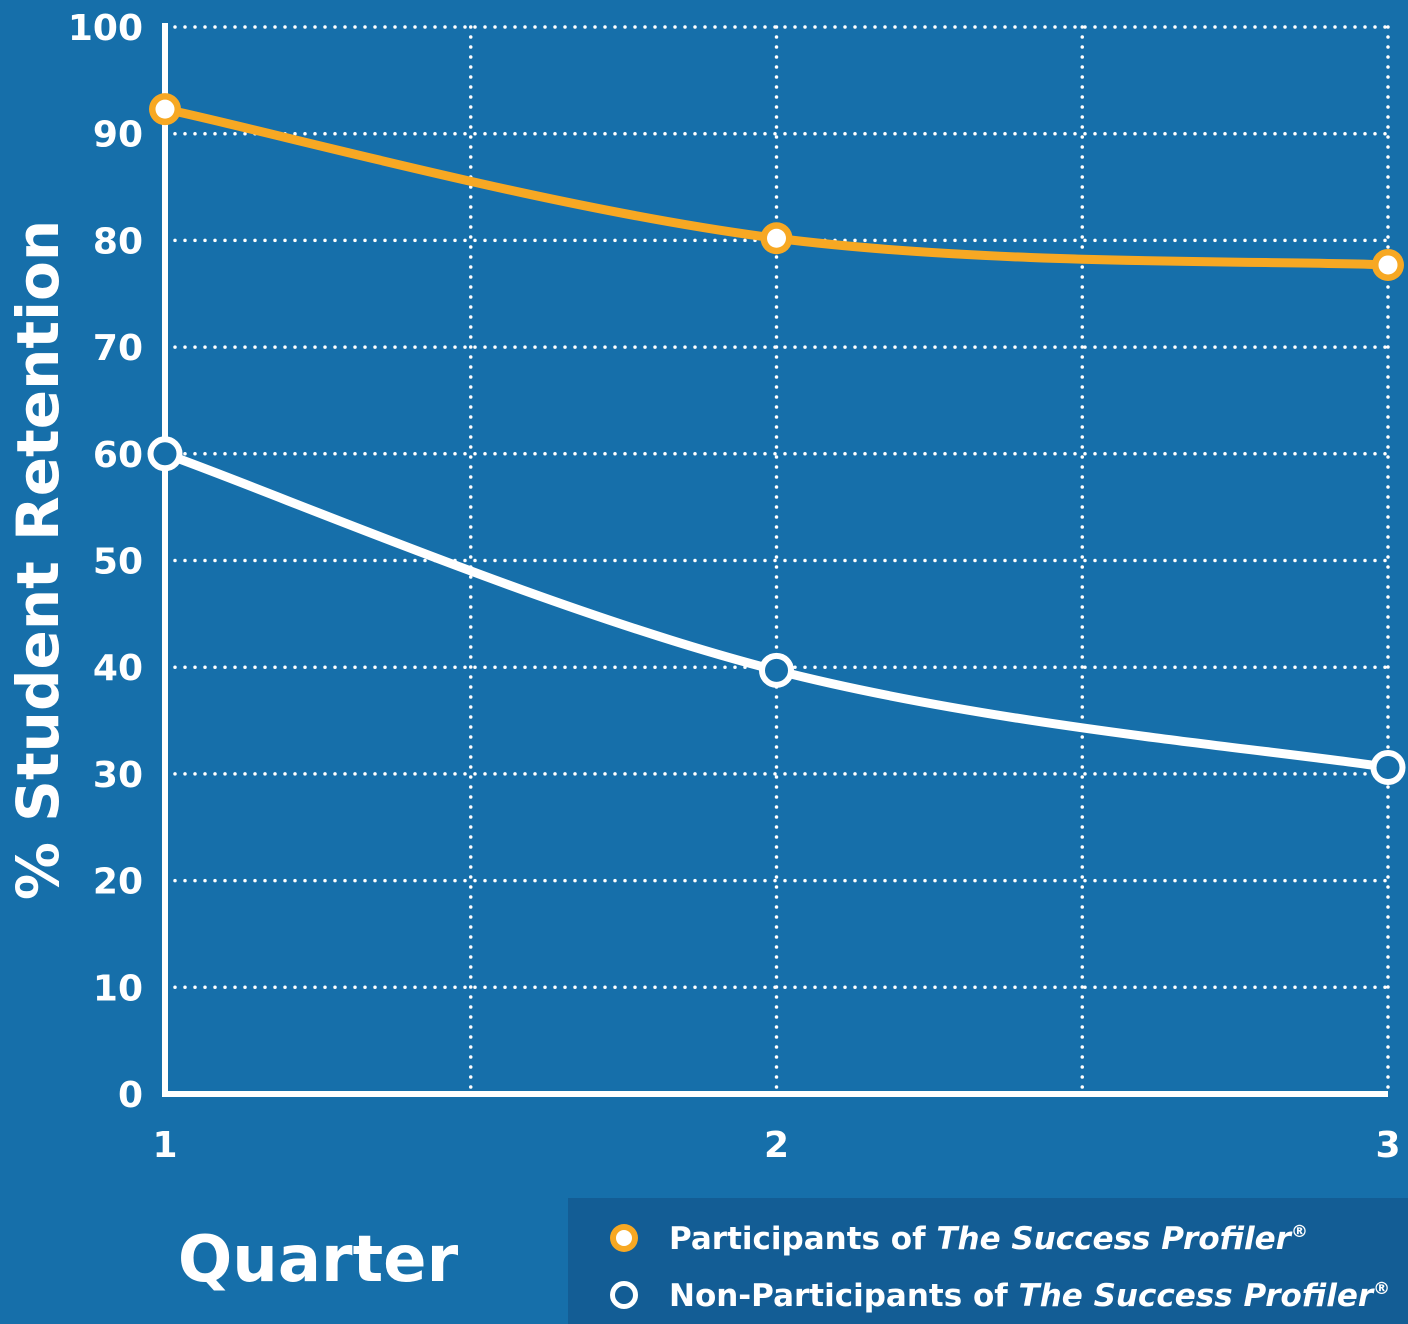  I want to click on x-axis-label: Quarter, so click(318, 1260).